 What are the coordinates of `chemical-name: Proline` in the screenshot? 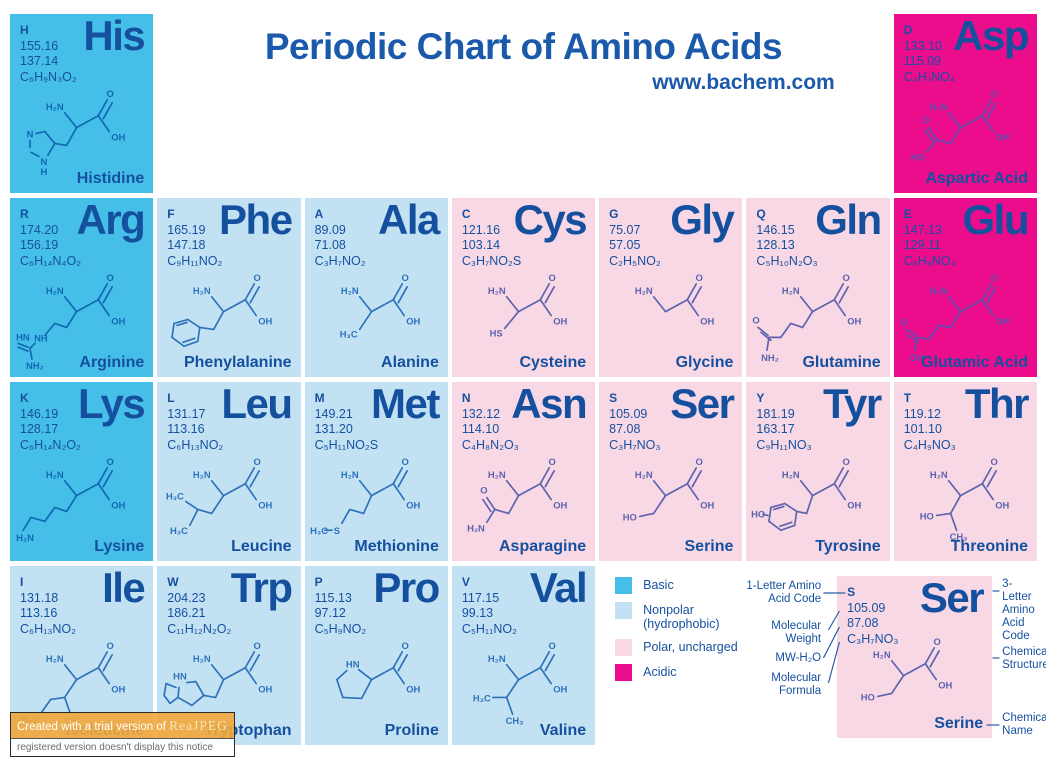 It's located at (411, 730).